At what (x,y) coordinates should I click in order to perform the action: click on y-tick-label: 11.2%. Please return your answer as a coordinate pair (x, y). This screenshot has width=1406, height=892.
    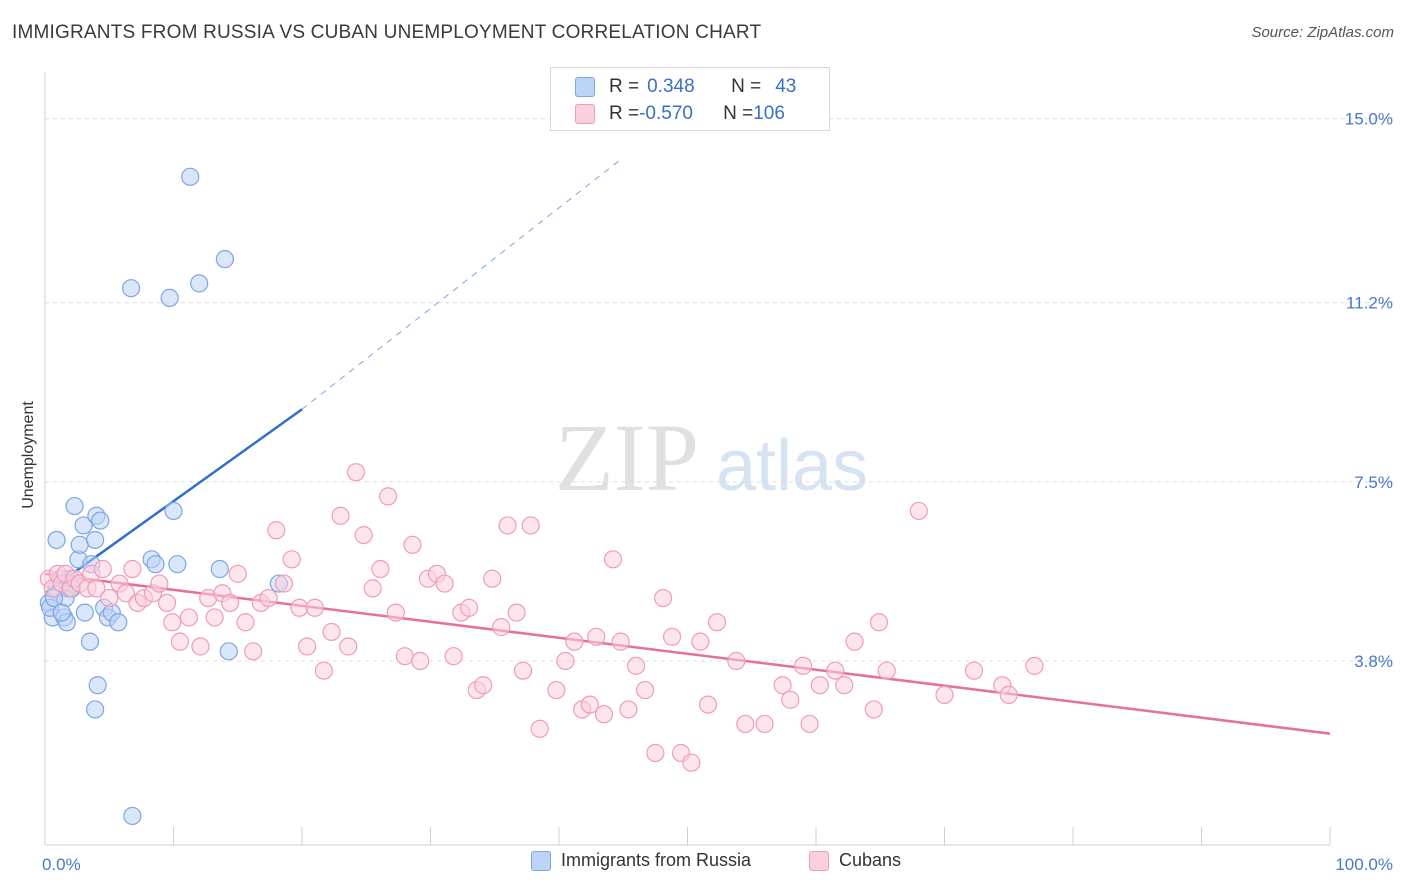
    Looking at the image, I should click on (1369, 303).